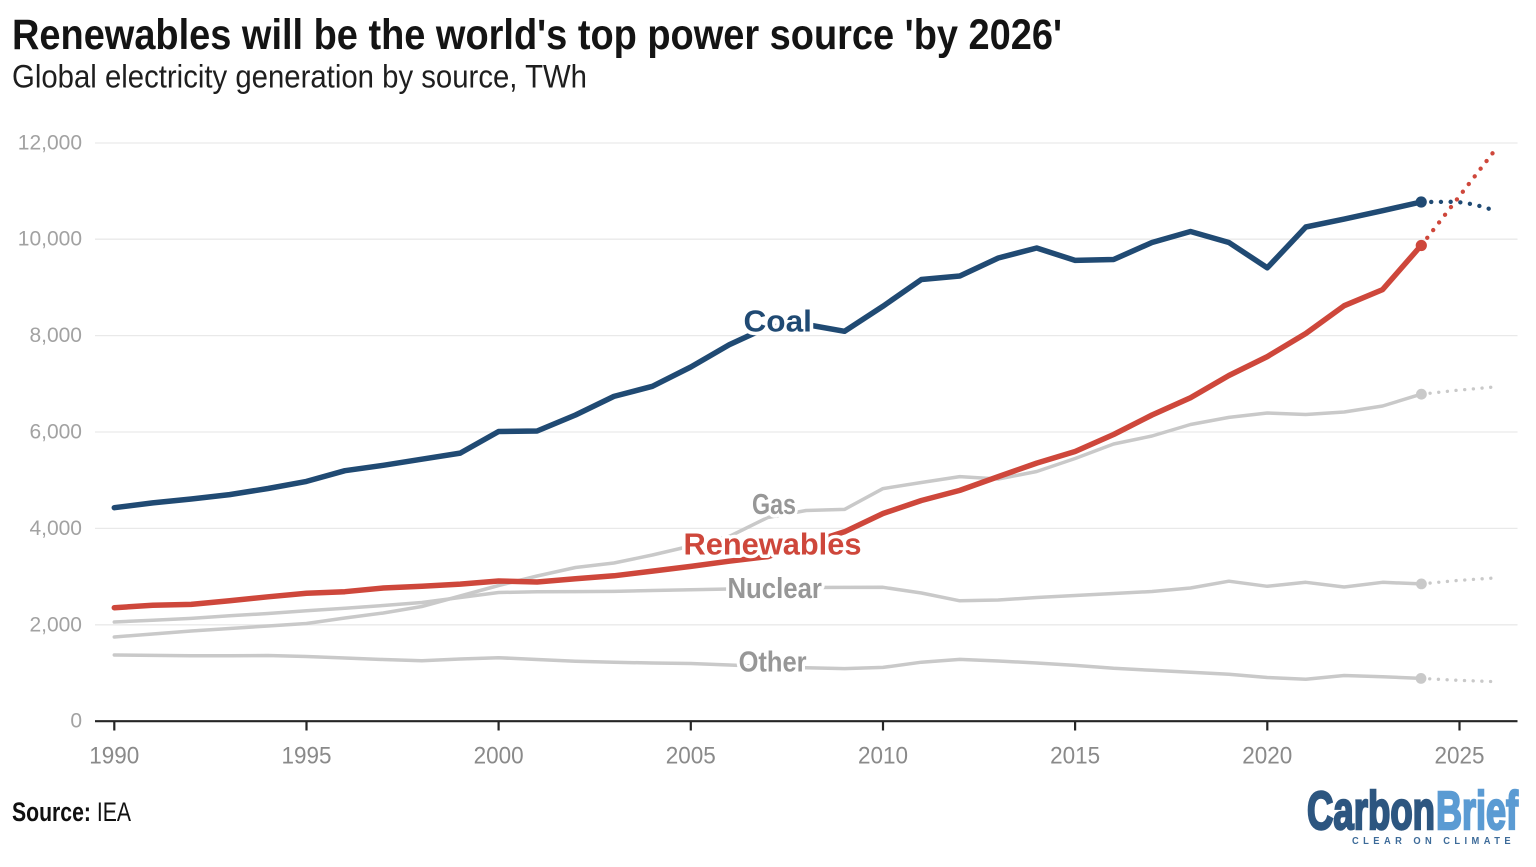 The image size is (1536, 867). What do you see at coordinates (71, 812) in the screenshot?
I see `svg-text: Source: IEA` at bounding box center [71, 812].